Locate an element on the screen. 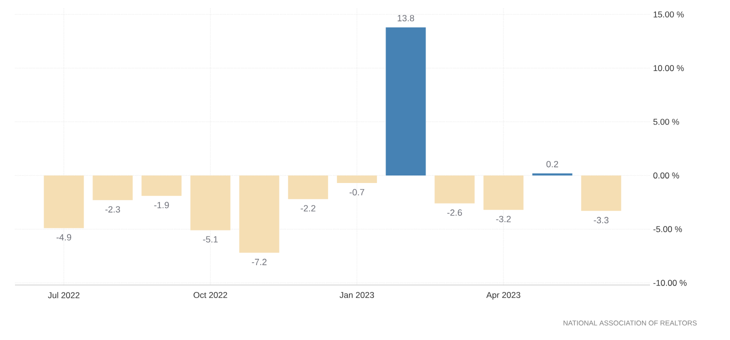 This screenshot has height=340, width=730. data-label: -7.2 is located at coordinates (259, 262).